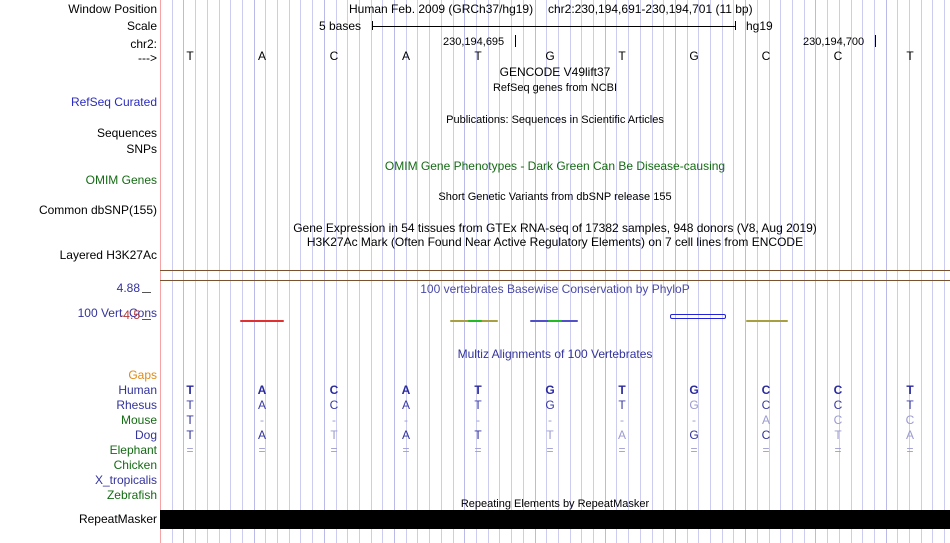  What do you see at coordinates (145, 435) in the screenshot?
I see `multiz-row-label-dog: Dog` at bounding box center [145, 435].